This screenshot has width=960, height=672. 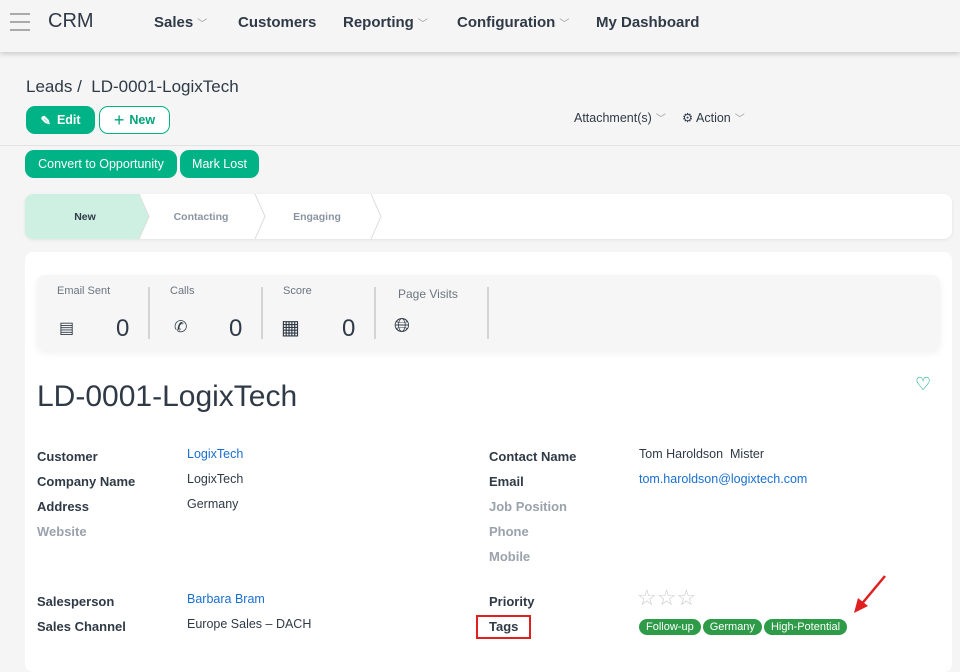 I want to click on inbox-icon: ▤, so click(x=67, y=328).